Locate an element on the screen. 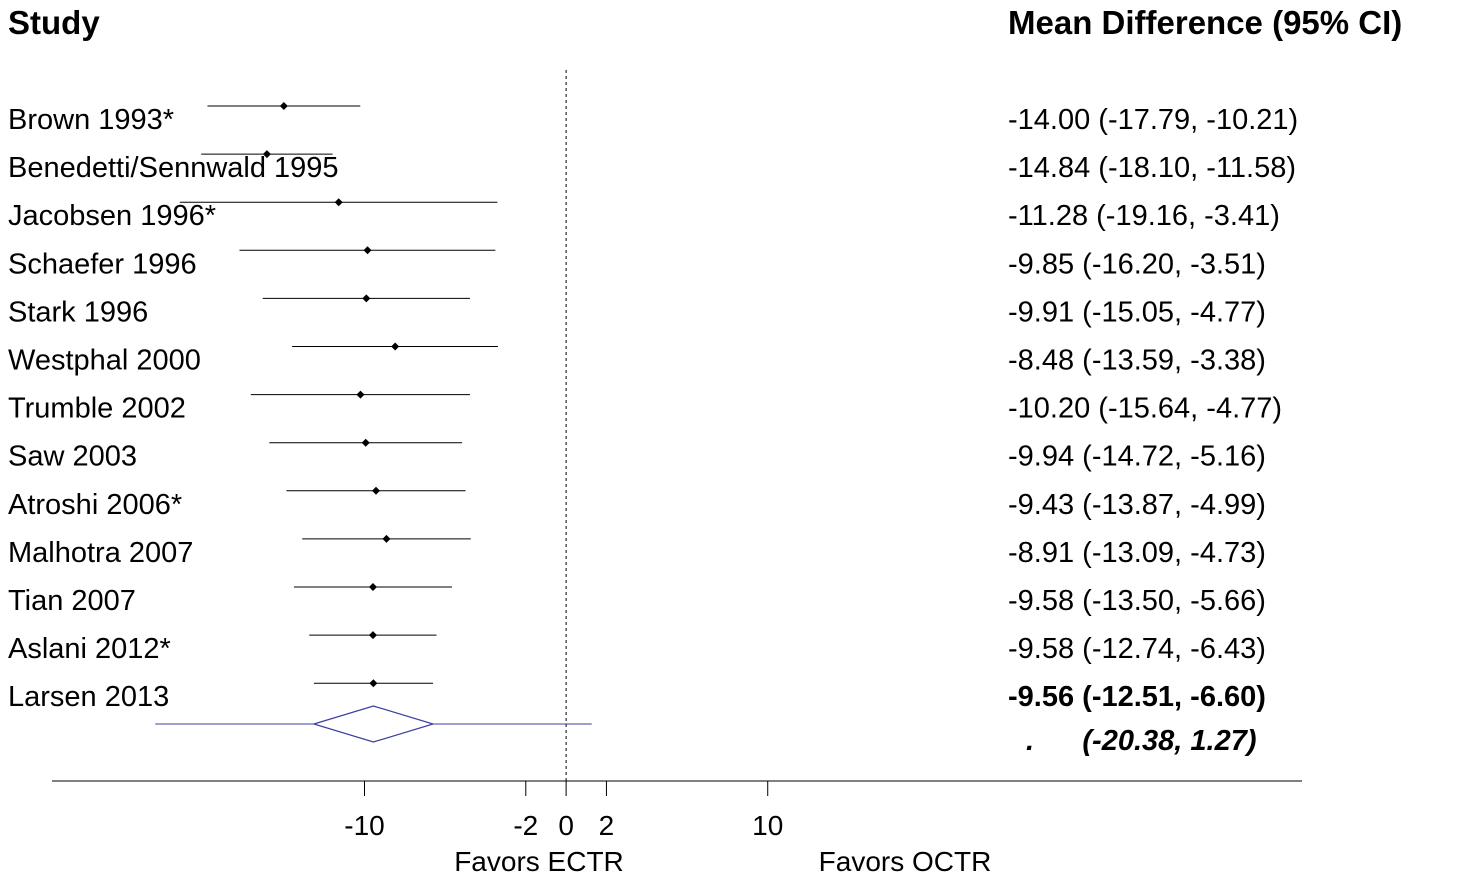 This screenshot has width=1465, height=877. study-column-header: Study is located at coordinates (54, 22).